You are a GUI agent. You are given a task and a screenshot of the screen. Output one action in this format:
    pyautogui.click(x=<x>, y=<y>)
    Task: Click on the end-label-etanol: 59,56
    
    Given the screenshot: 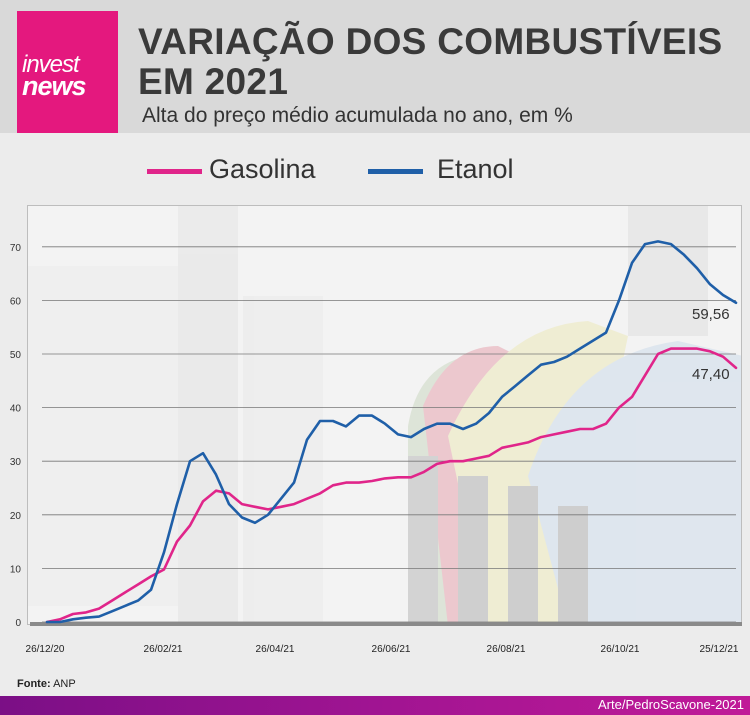 What is the action you would take?
    pyautogui.click(x=711, y=314)
    